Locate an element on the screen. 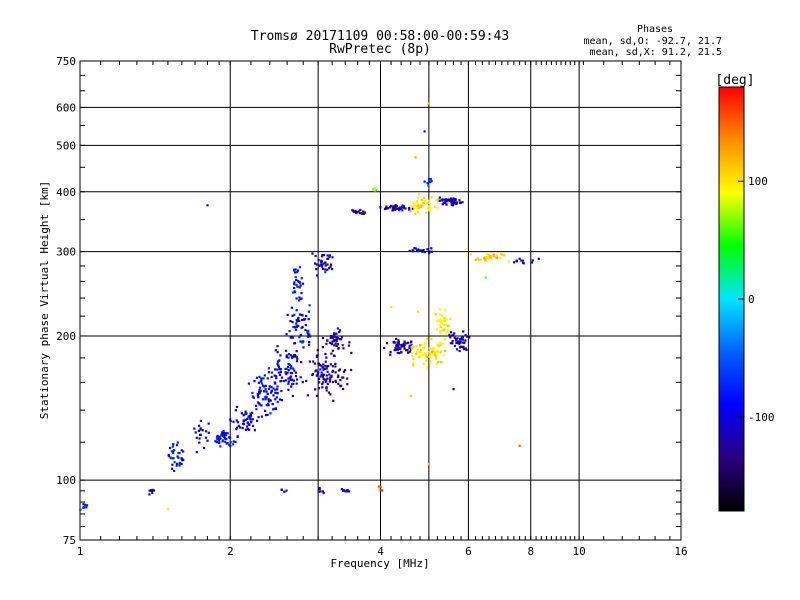  x-tick-label: 10 is located at coordinates (578, 551).